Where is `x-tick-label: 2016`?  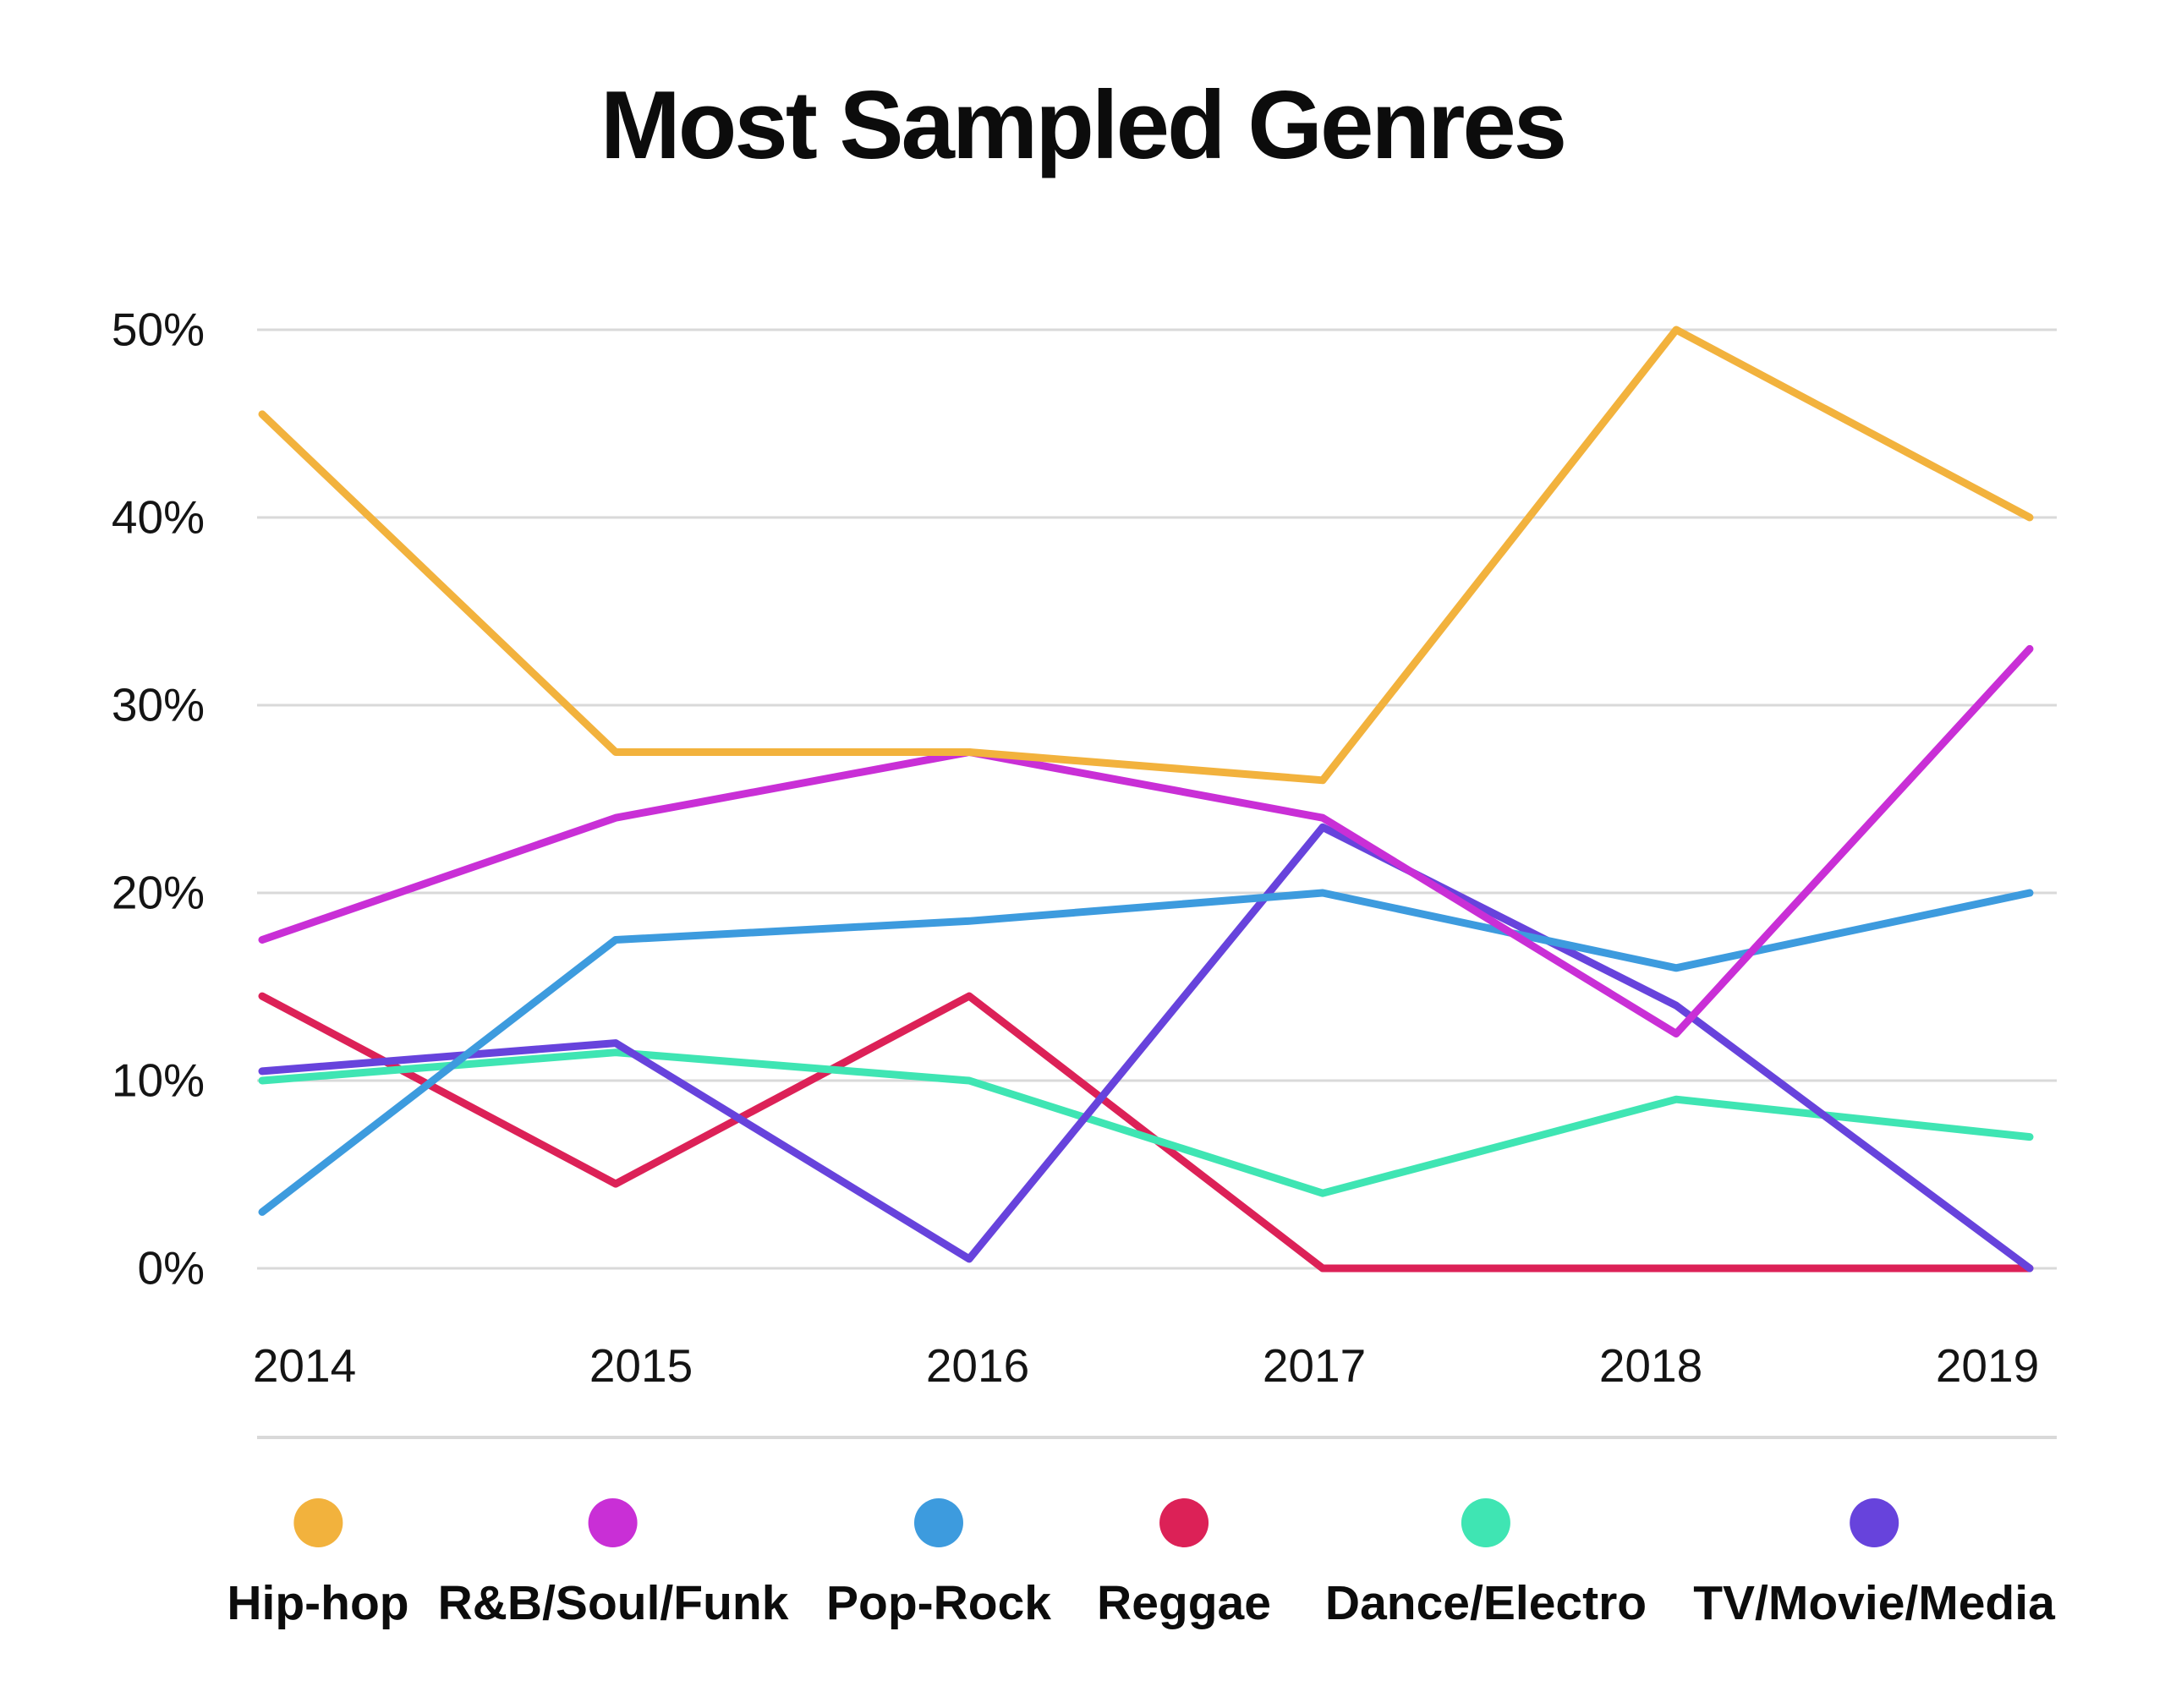 x-tick-label: 2016 is located at coordinates (977, 1365).